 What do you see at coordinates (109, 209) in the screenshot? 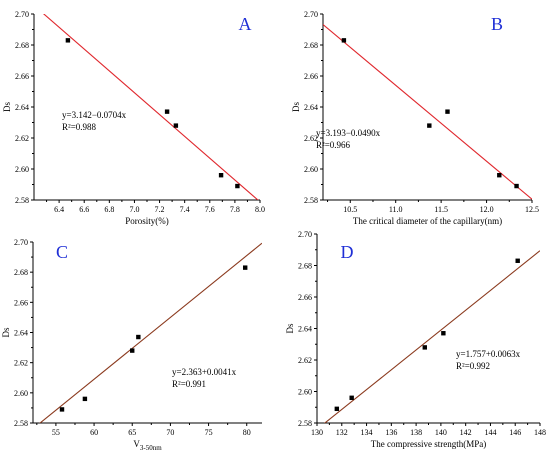
I see `x-tick-label: 6.8` at bounding box center [109, 209].